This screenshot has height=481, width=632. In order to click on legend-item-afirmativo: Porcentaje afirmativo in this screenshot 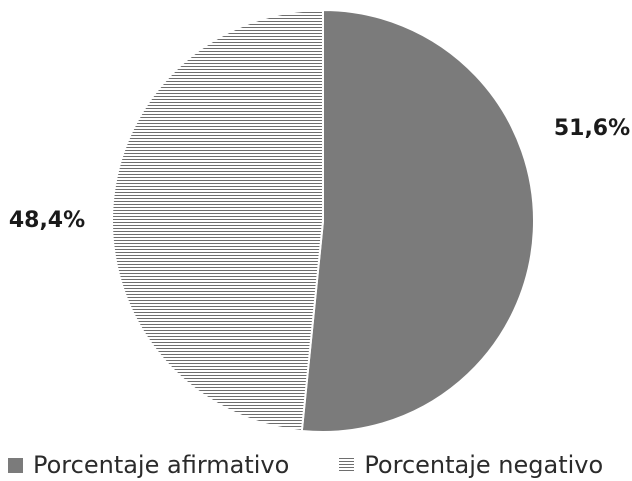, I will do `click(148, 465)`.